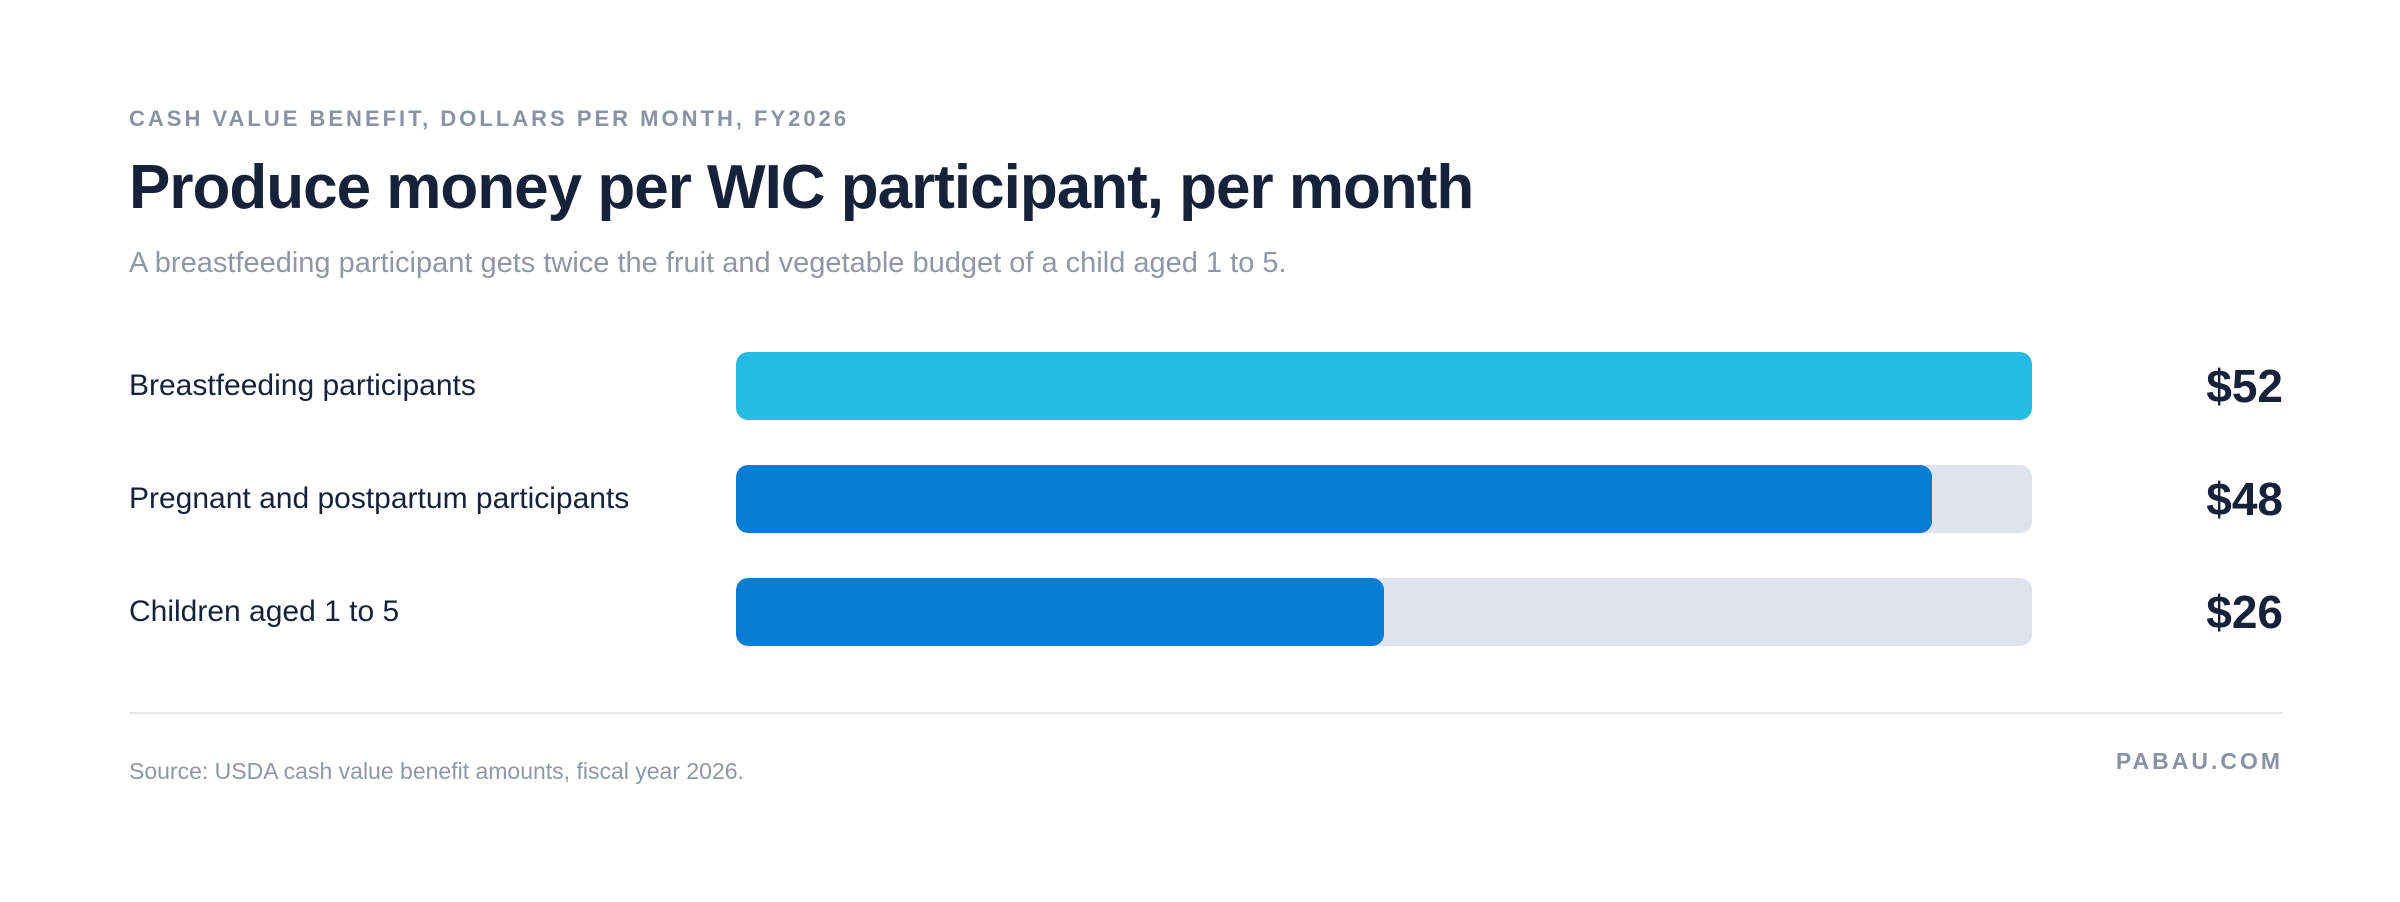 Image resolution: width=2400 pixels, height=902 pixels. Describe the element at coordinates (264, 611) in the screenshot. I see `category-label: Children aged 1 to 5` at that location.